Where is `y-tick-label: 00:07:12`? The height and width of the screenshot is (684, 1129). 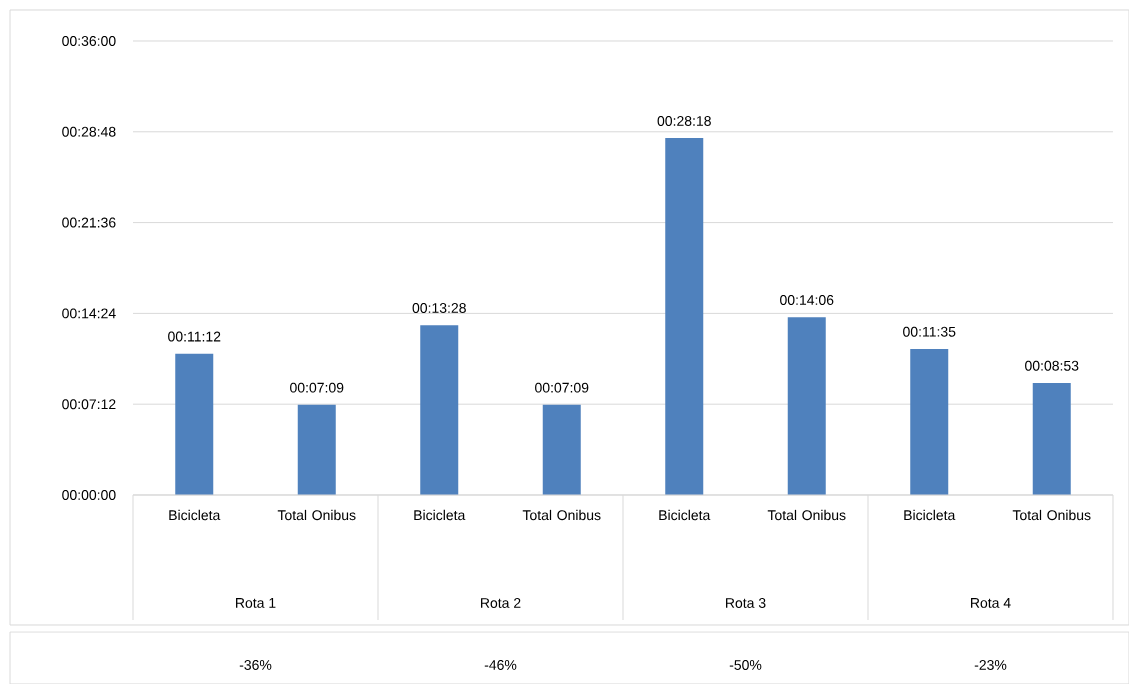 y-tick-label: 00:07:12 is located at coordinates (89, 404).